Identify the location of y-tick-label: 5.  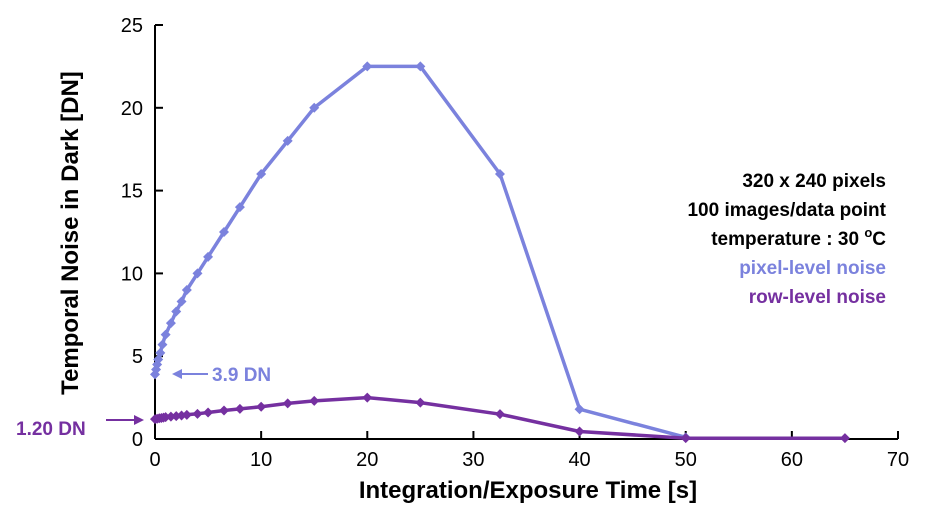
(137, 357).